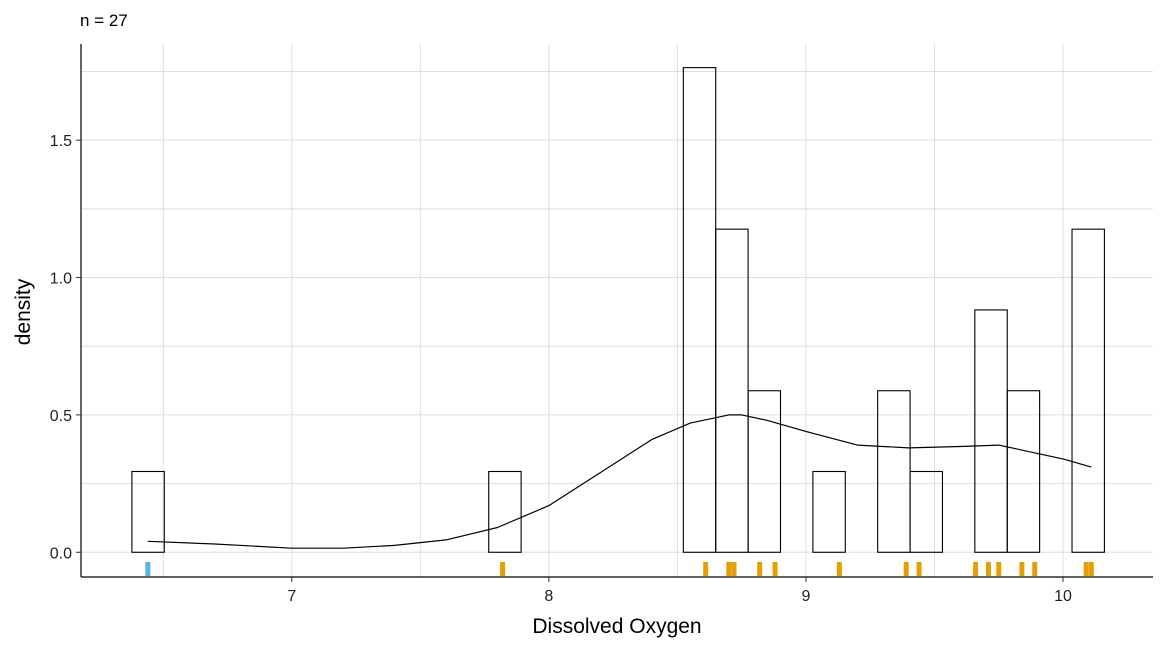 This screenshot has height=651, width=1165. Describe the element at coordinates (61, 141) in the screenshot. I see `y-tick-label: 1.5` at that location.